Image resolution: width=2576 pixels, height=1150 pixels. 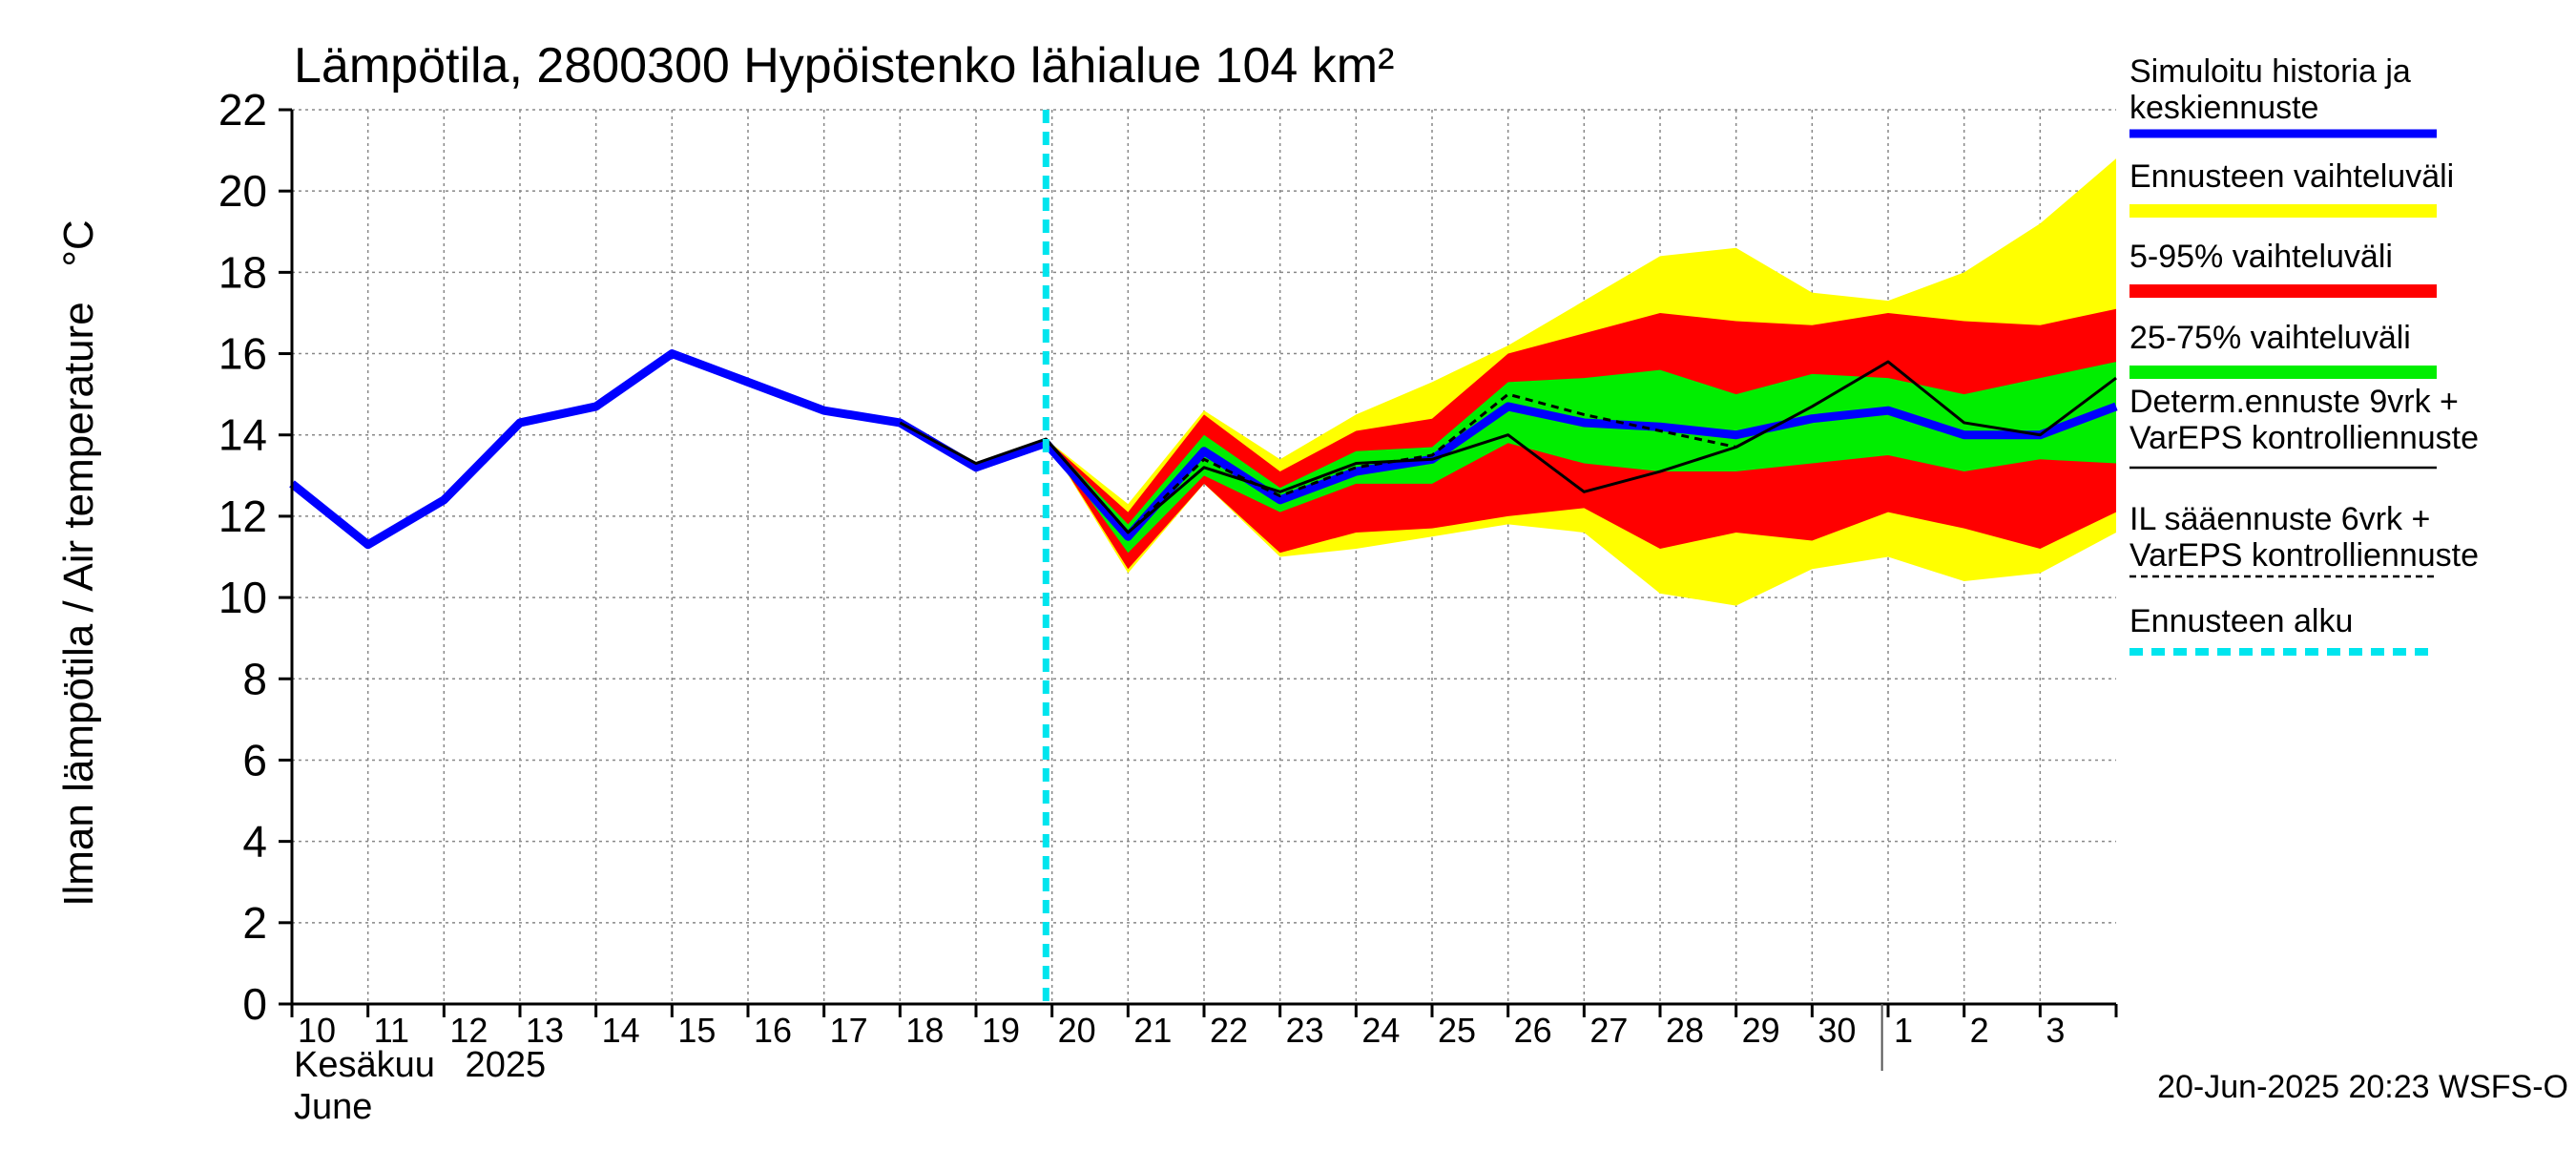 What do you see at coordinates (1380, 1030) in the screenshot?
I see `x-tick-label: 24` at bounding box center [1380, 1030].